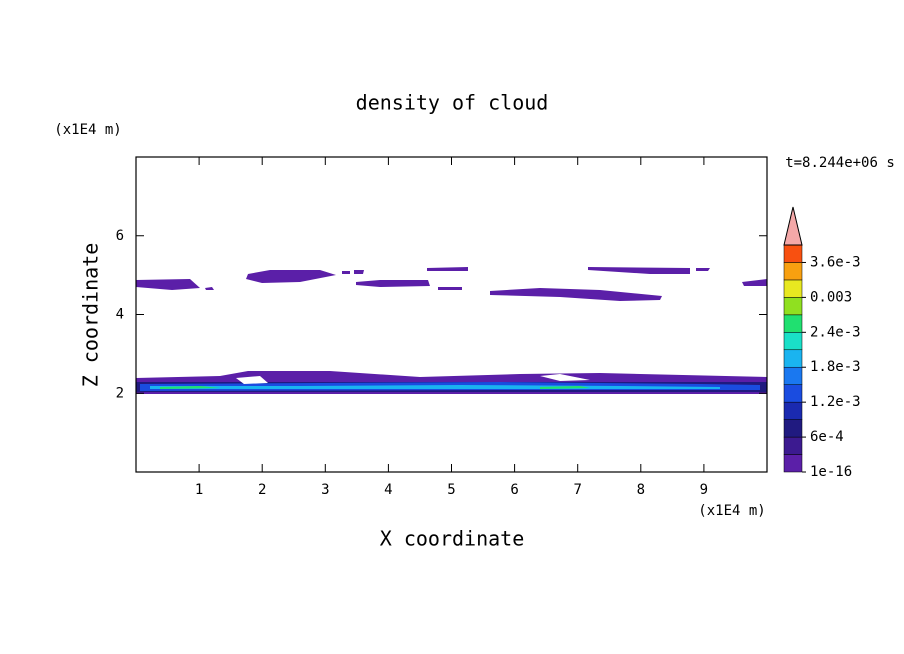 This screenshot has height=654, width=904. I want to click on colorbar-tick-label: 0.003, so click(831, 297).